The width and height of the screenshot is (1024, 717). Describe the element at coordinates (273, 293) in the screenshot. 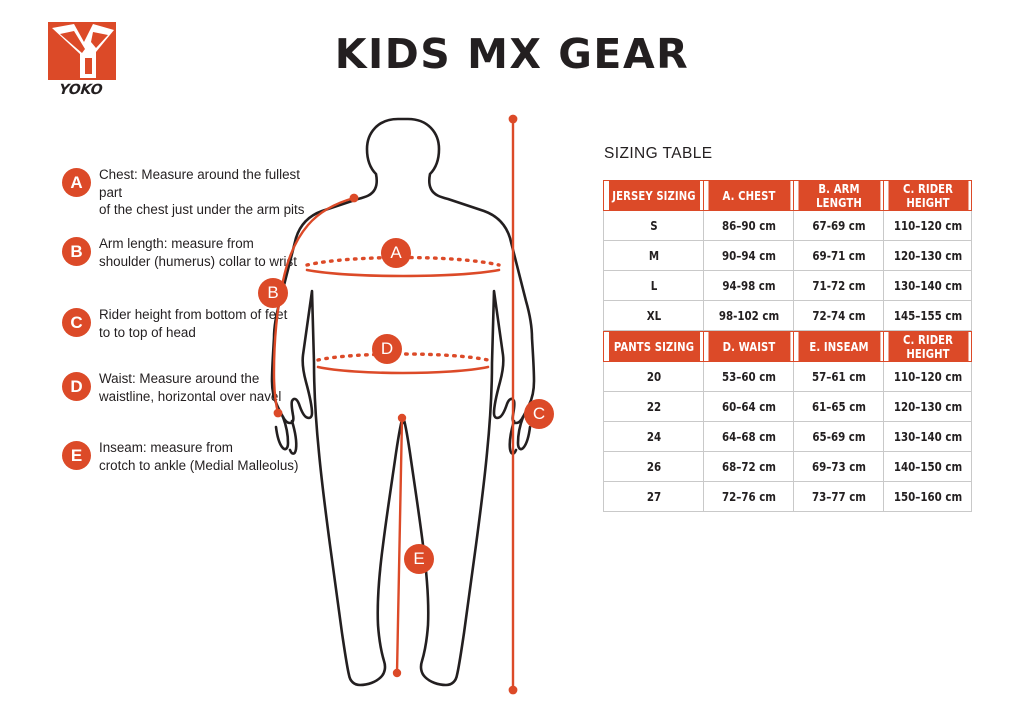

I see `figure-badge-b: B` at that location.